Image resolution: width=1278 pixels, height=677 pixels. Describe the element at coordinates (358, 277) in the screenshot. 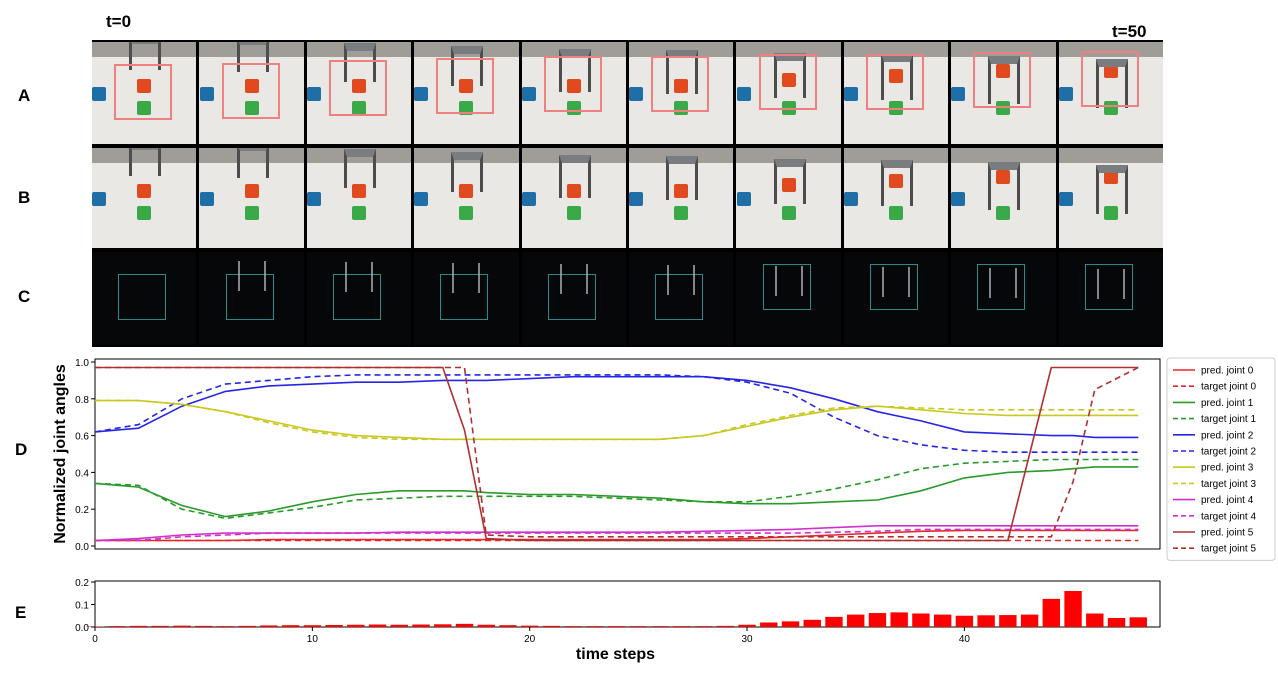

I see `gripper-trace` at that location.